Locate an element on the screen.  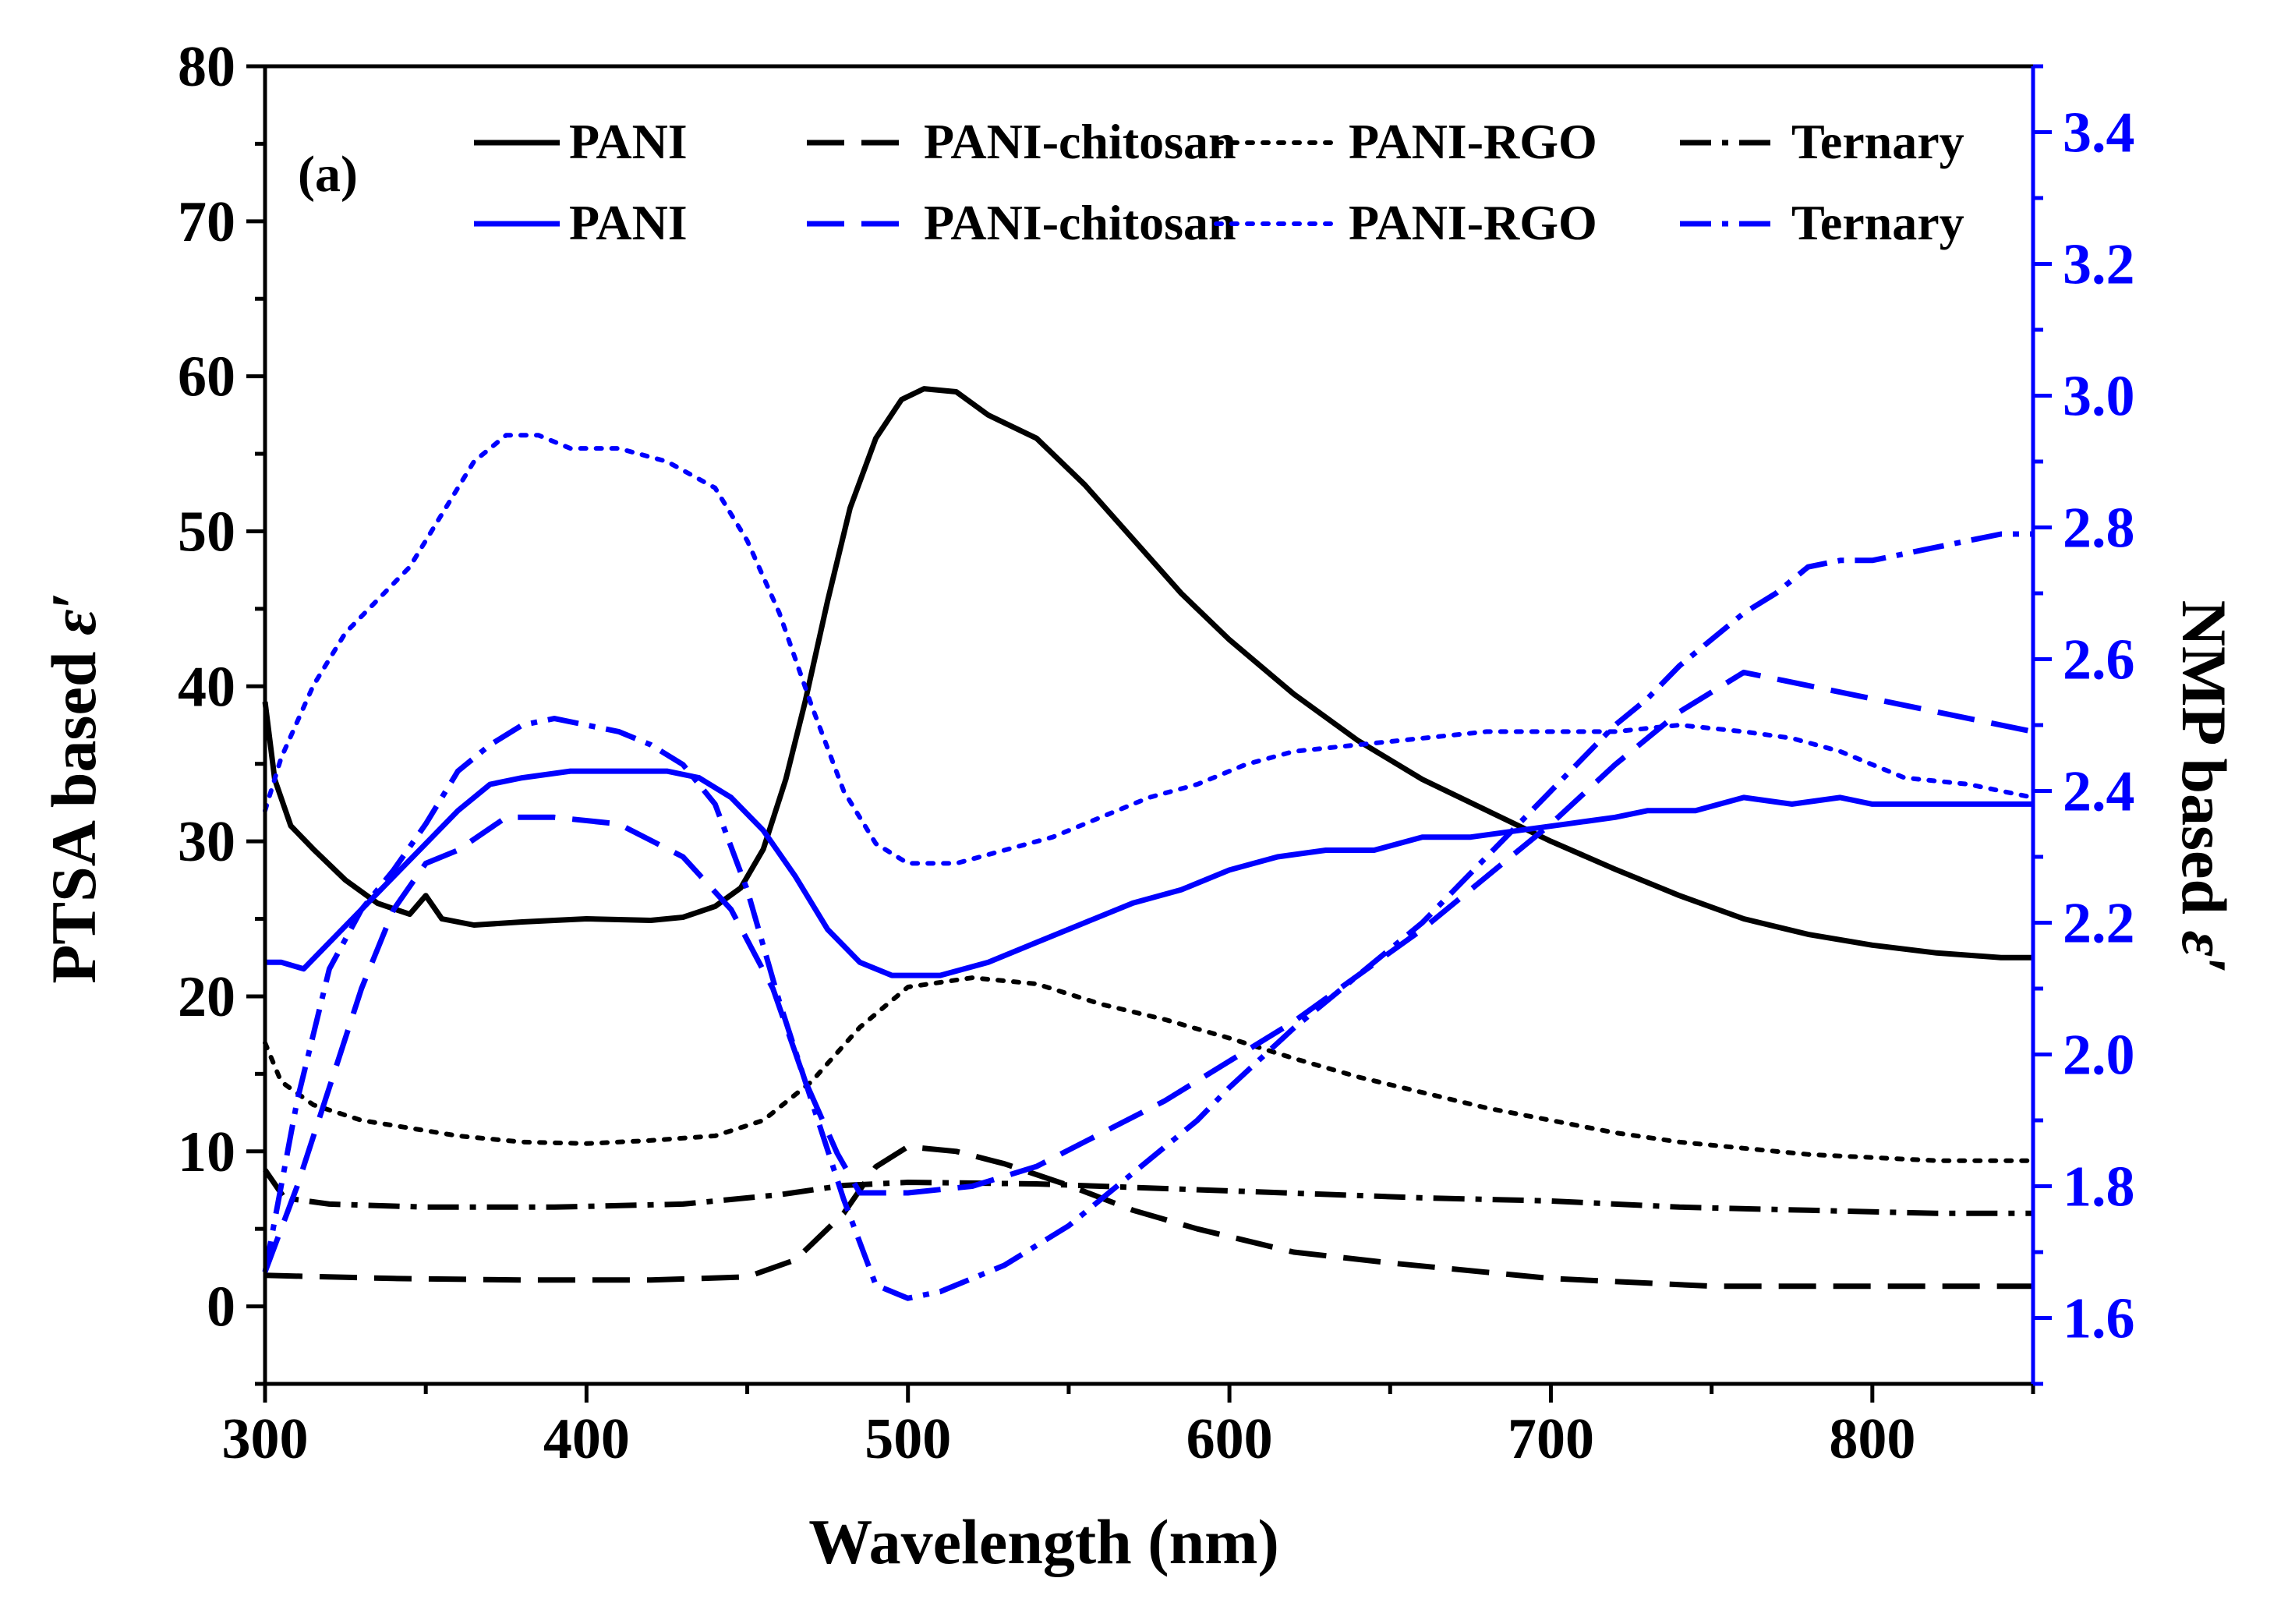
y-right-tick-label: 2.2 is located at coordinates (2099, 924).